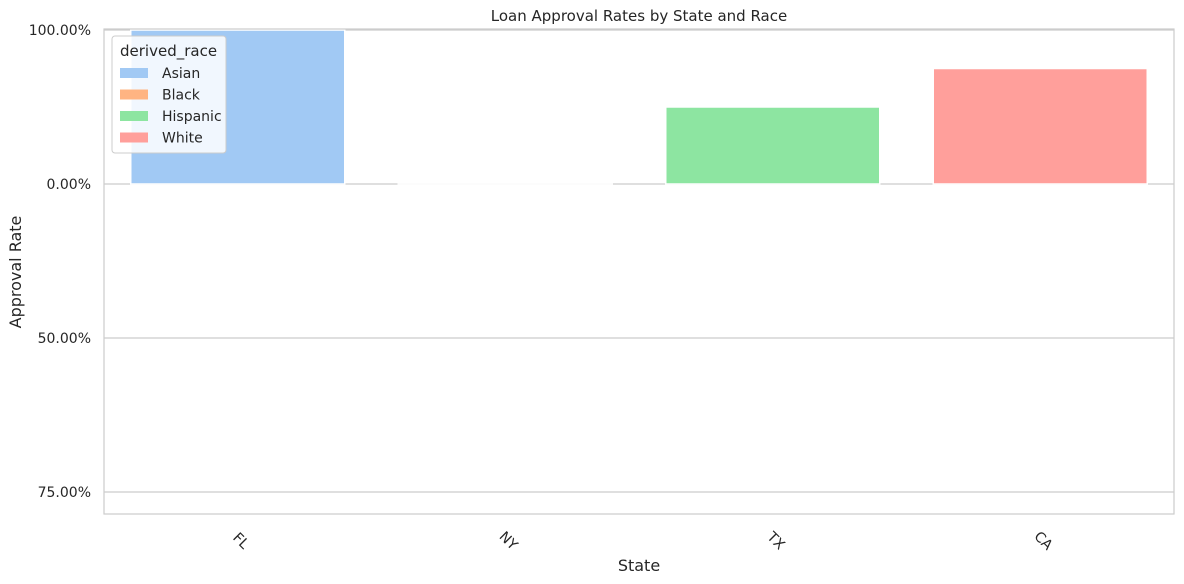 The height and width of the screenshot is (584, 1184). I want to click on y-tick-label: 50.00%, so click(64, 339).